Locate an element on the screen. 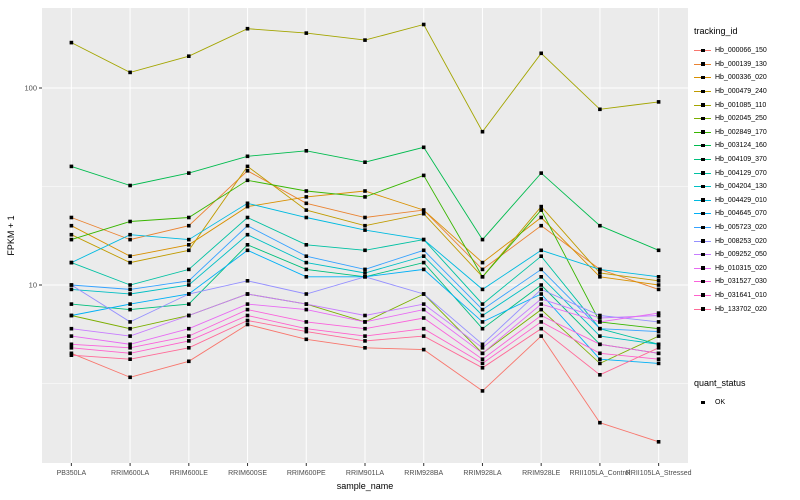  legend-item-label: Hb_031641_010 is located at coordinates (741, 295).